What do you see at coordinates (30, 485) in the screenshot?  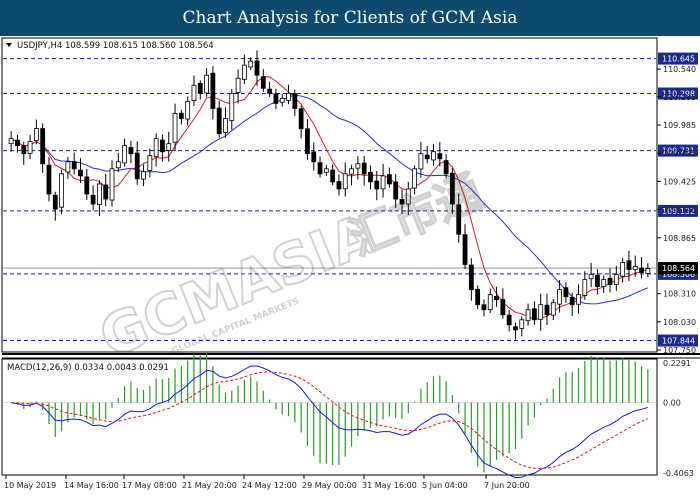 I see `x-tick-label: 10 May 2019` at bounding box center [30, 485].